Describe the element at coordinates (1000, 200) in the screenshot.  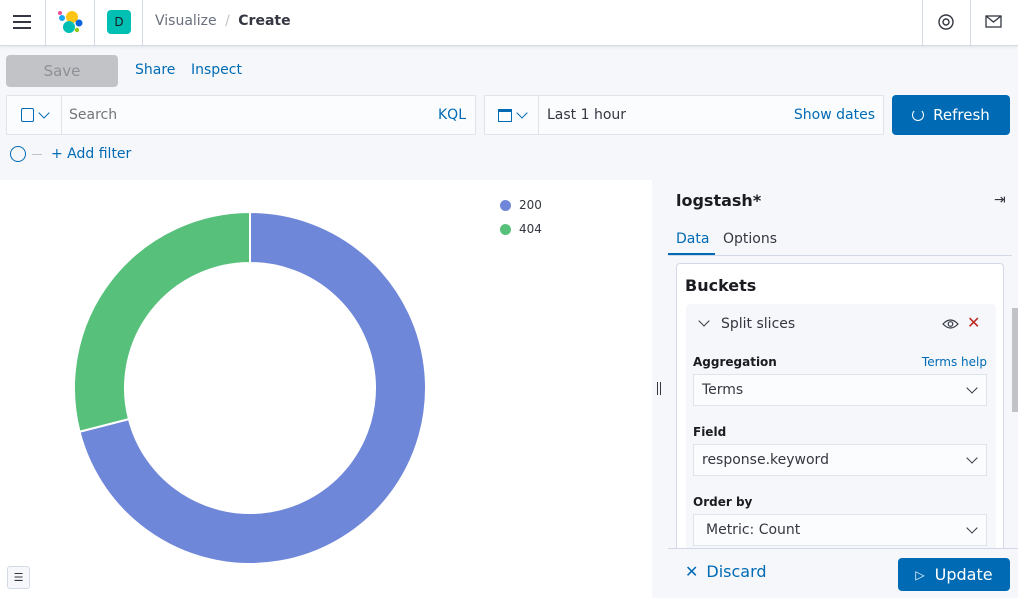
I see `collapse-panel-icon: ⇥` at that location.